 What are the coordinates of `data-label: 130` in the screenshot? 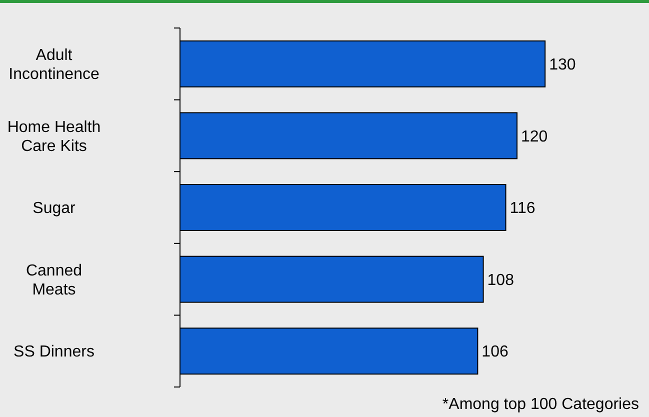 It's located at (562, 65).